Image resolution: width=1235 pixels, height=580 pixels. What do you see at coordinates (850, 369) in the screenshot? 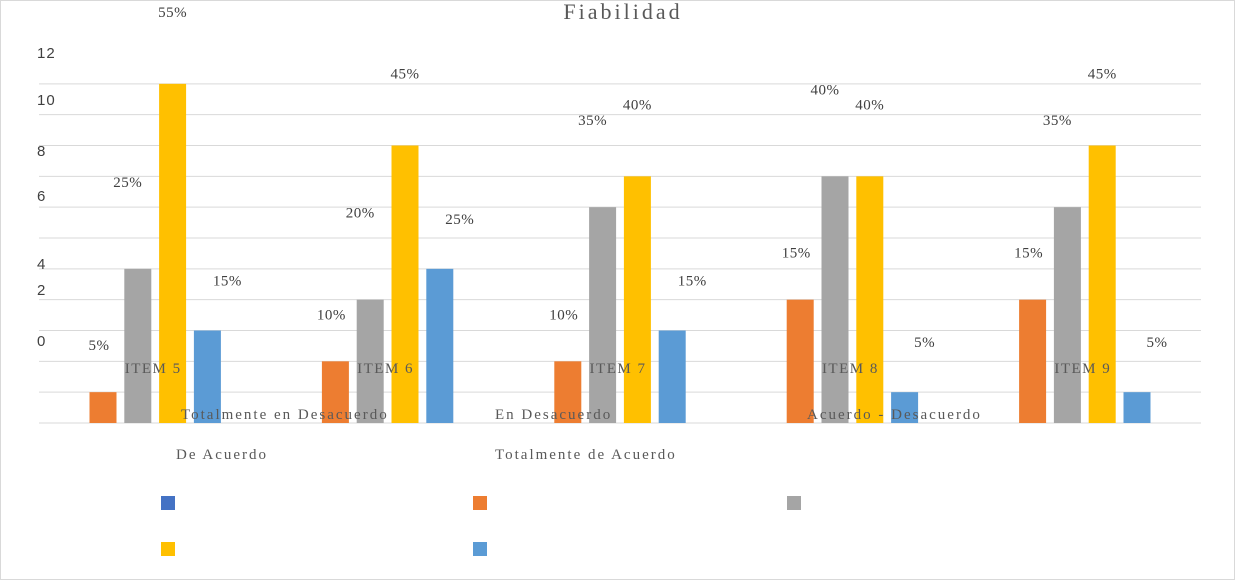
I see `category-label: ITEM 8` at bounding box center [850, 369].